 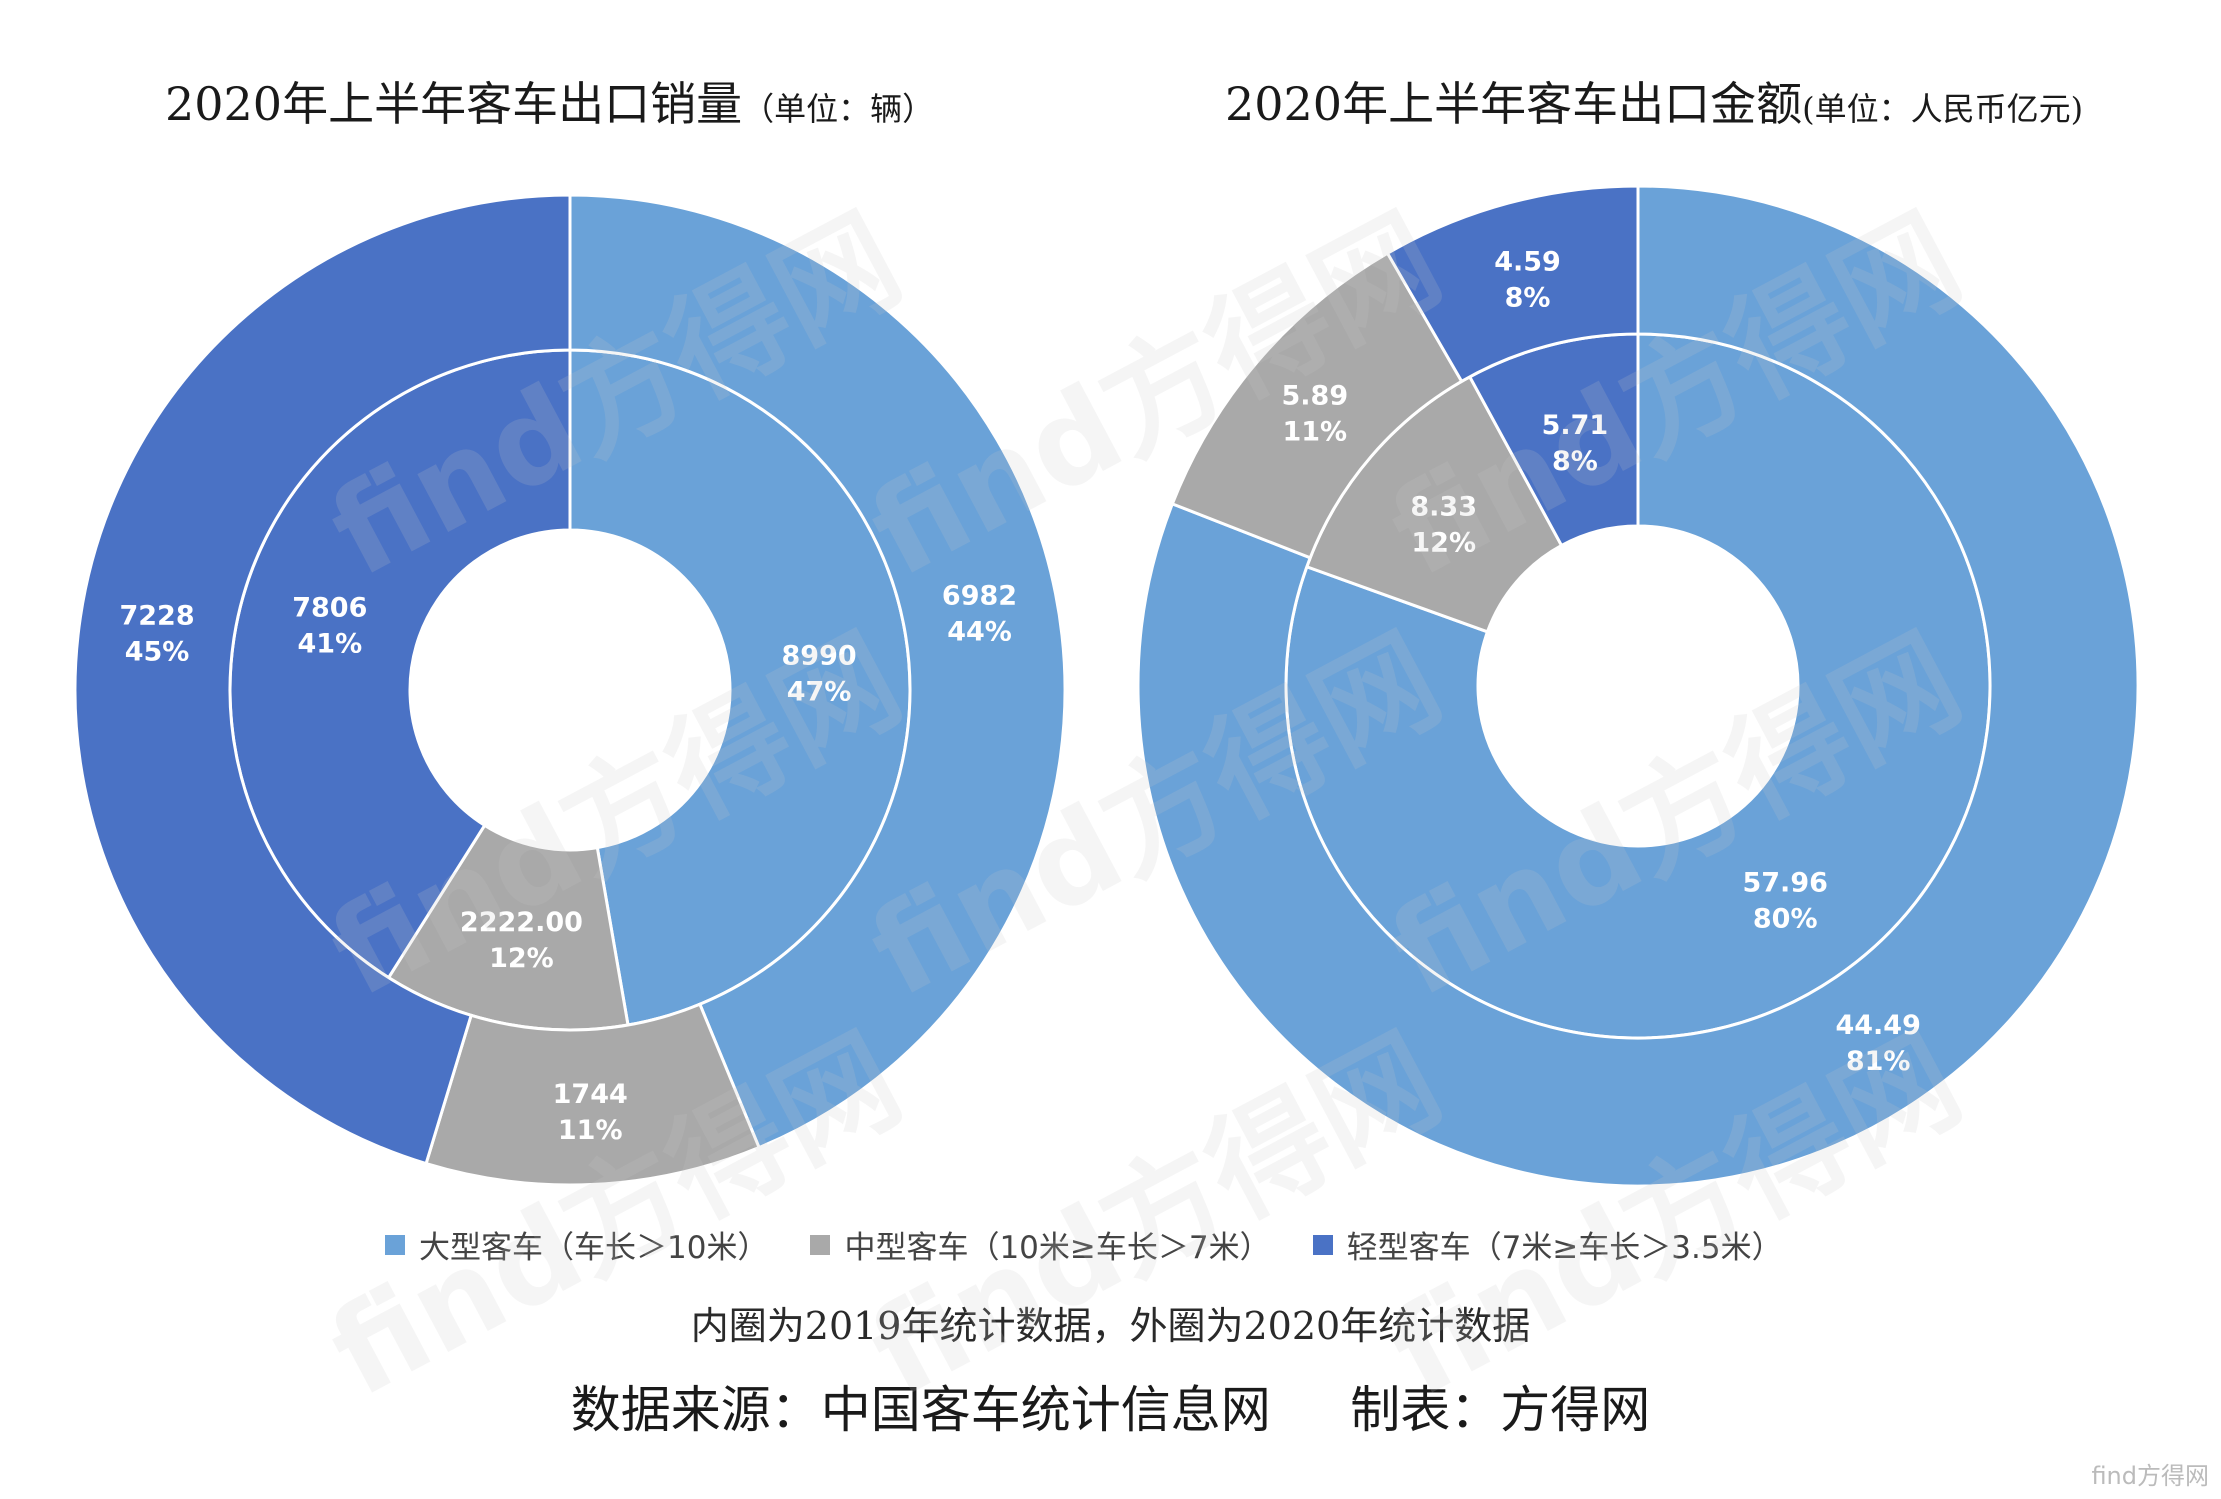 What do you see at coordinates (819, 656) in the screenshot?
I see `inner-value-label-large: 8990` at bounding box center [819, 656].